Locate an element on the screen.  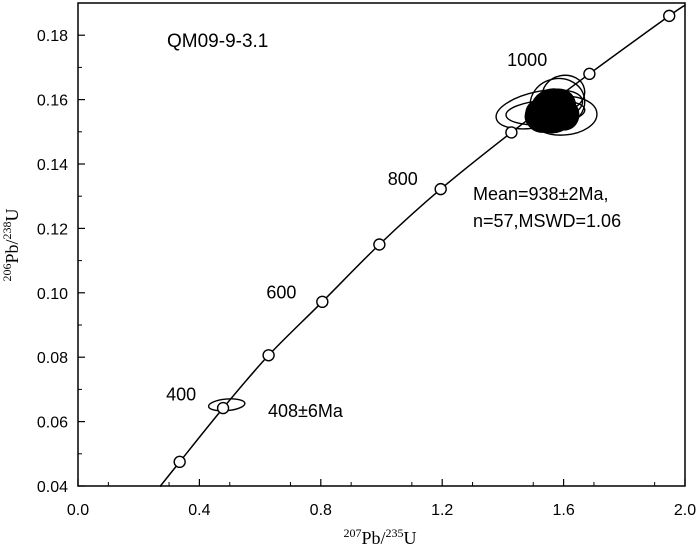
y-tick-label: 0.06 is located at coordinates (52, 423).